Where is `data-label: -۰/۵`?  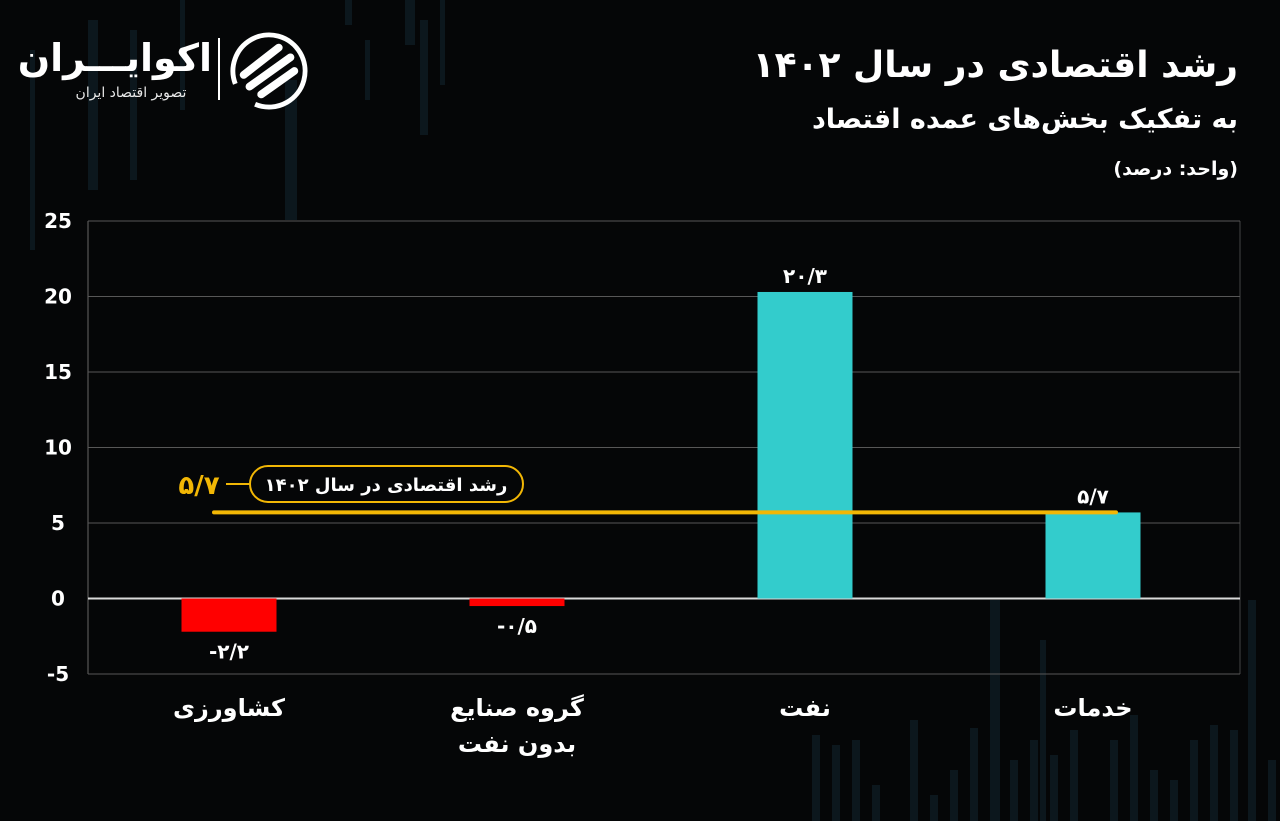
data-label: -۰/۵ is located at coordinates (517, 626).